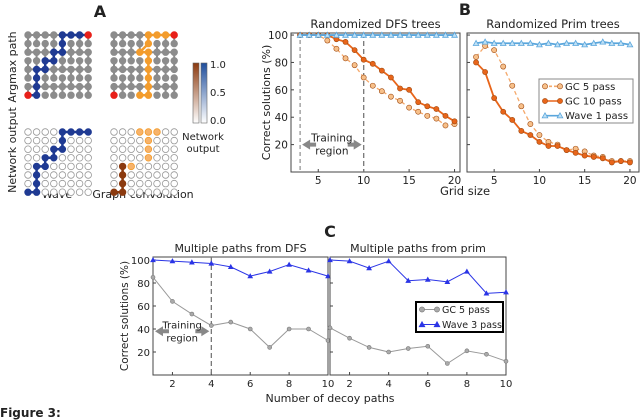 This screenshot has width=640, height=420. I want to click on y-tick-label: 80, so click(143, 284).